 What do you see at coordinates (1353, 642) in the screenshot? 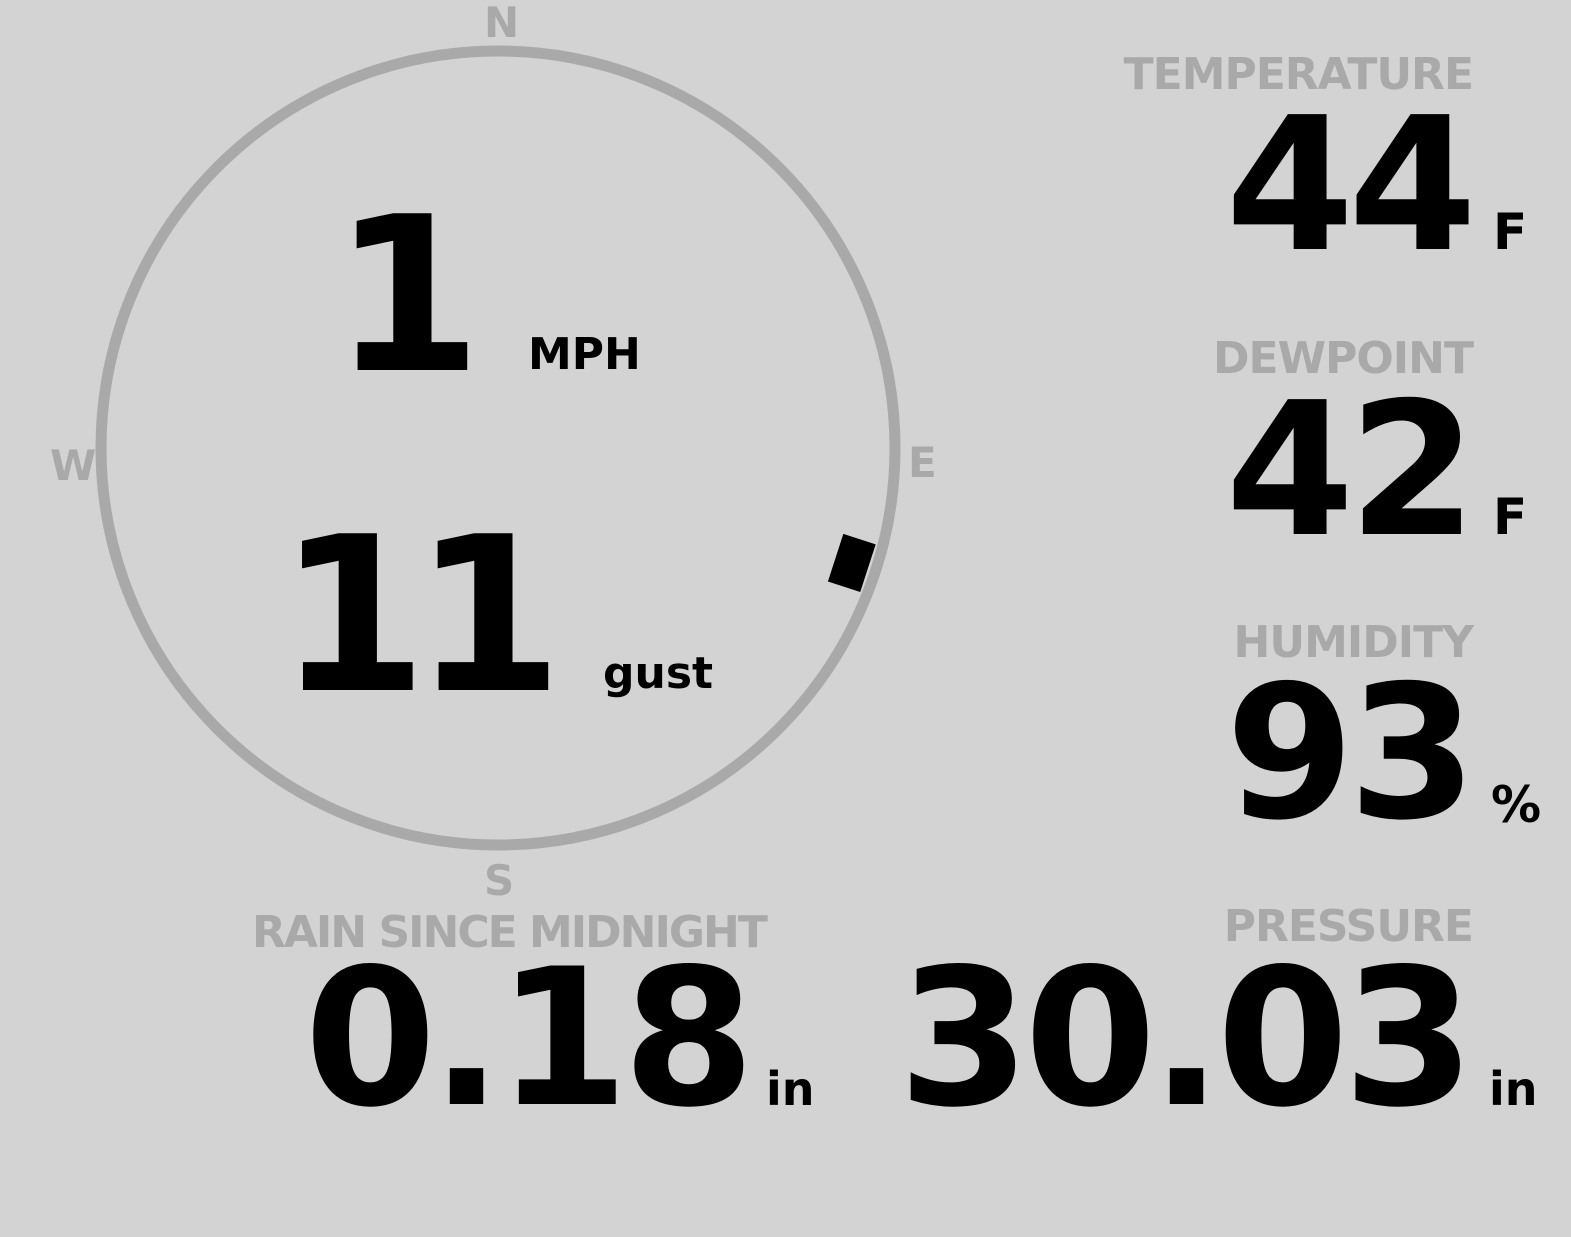
I see `humidity-label: HUMIDITY` at bounding box center [1353, 642].